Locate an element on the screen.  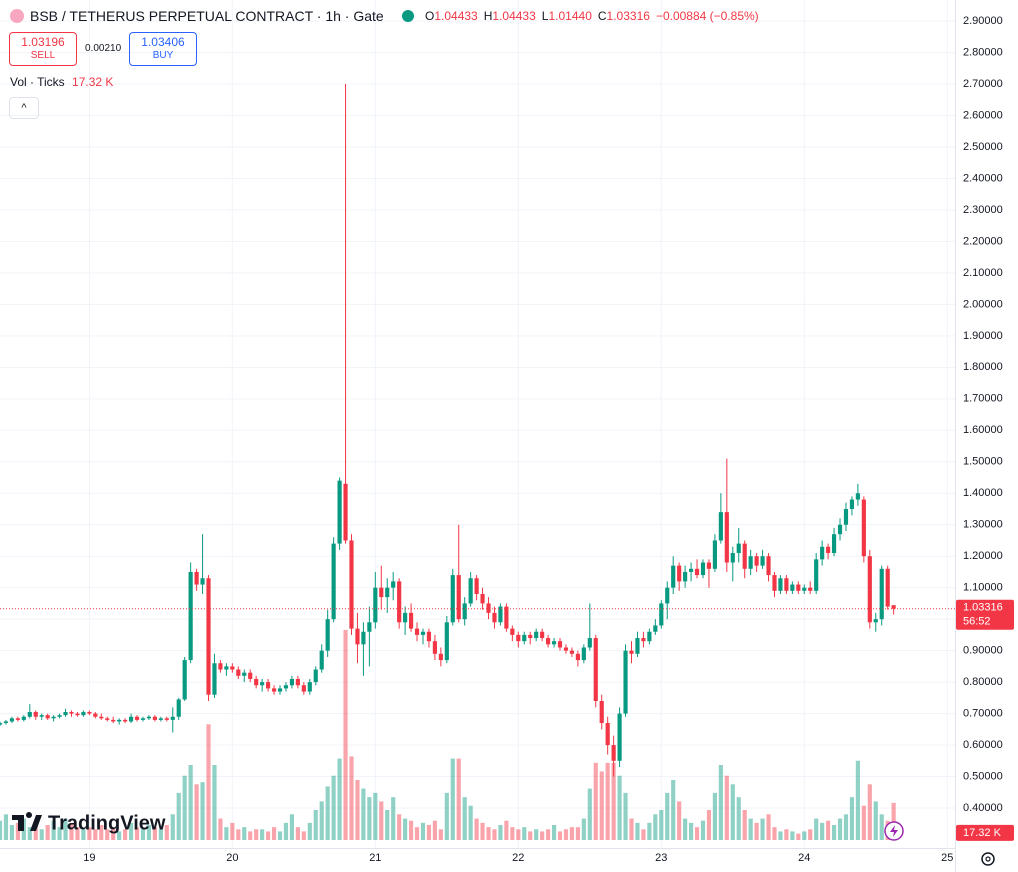
y-tick-label: 1.80000 is located at coordinates (983, 367).